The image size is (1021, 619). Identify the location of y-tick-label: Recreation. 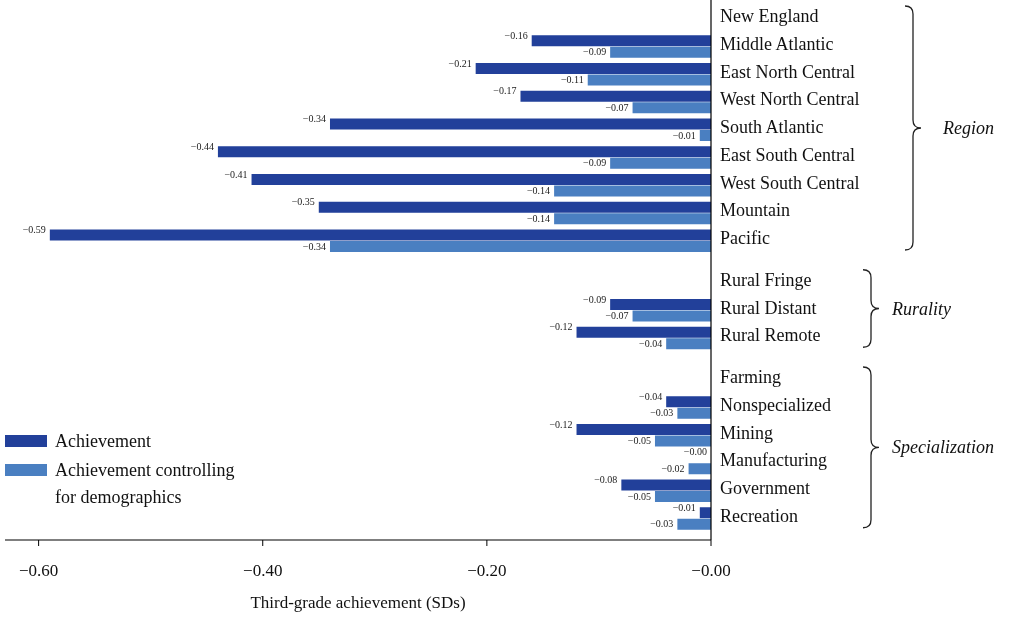
(759, 515).